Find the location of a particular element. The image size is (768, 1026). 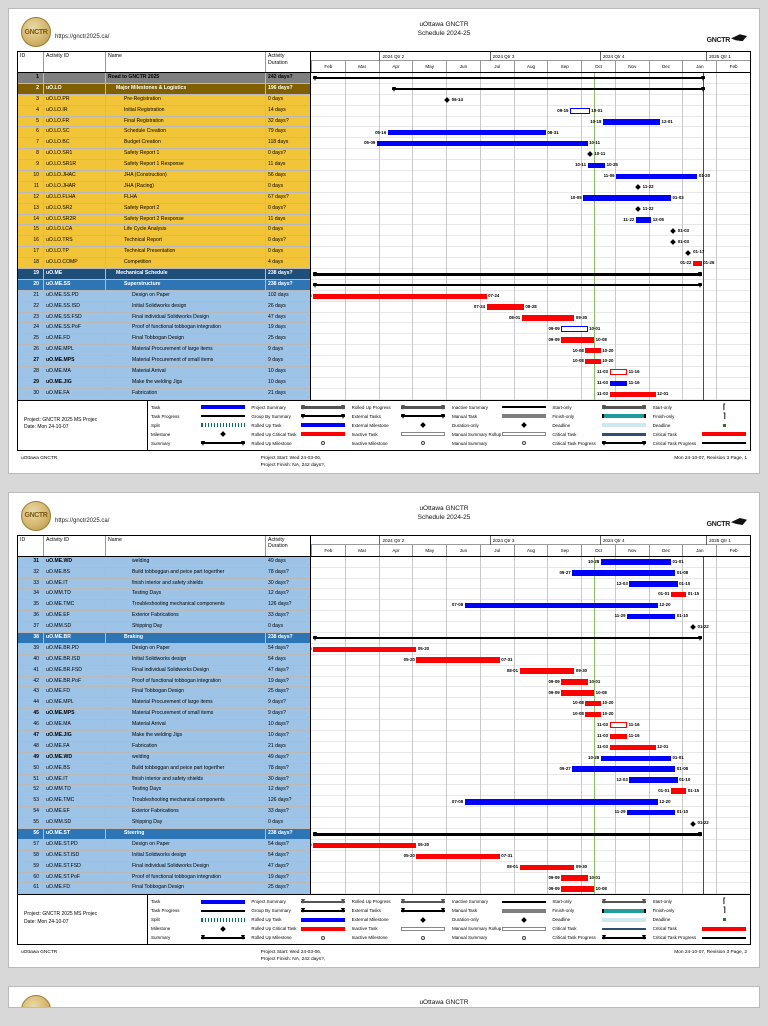

table-row: 15 uO.LO.LCA Life Cycle Analysis 0 days is located at coordinates (164, 231).